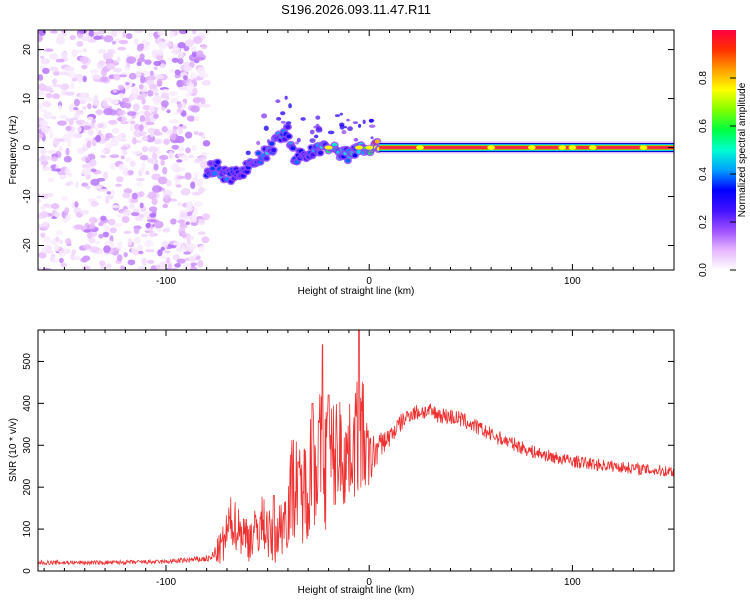 This screenshot has height=600, width=750. I want to click on spectrogram-x-tick-label: -100, so click(166, 281).